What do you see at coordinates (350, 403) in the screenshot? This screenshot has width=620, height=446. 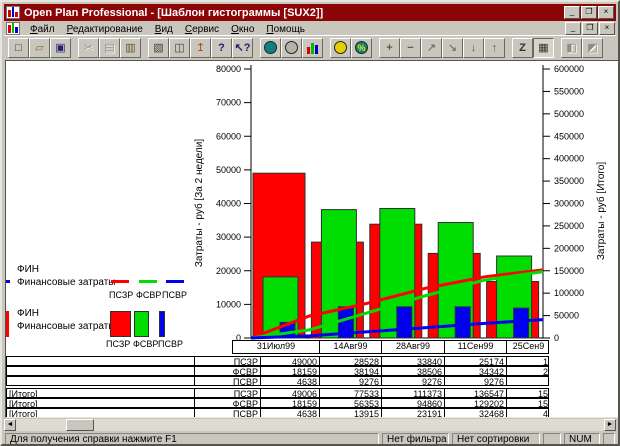 I see `row-value-2: 56353` at bounding box center [350, 403].